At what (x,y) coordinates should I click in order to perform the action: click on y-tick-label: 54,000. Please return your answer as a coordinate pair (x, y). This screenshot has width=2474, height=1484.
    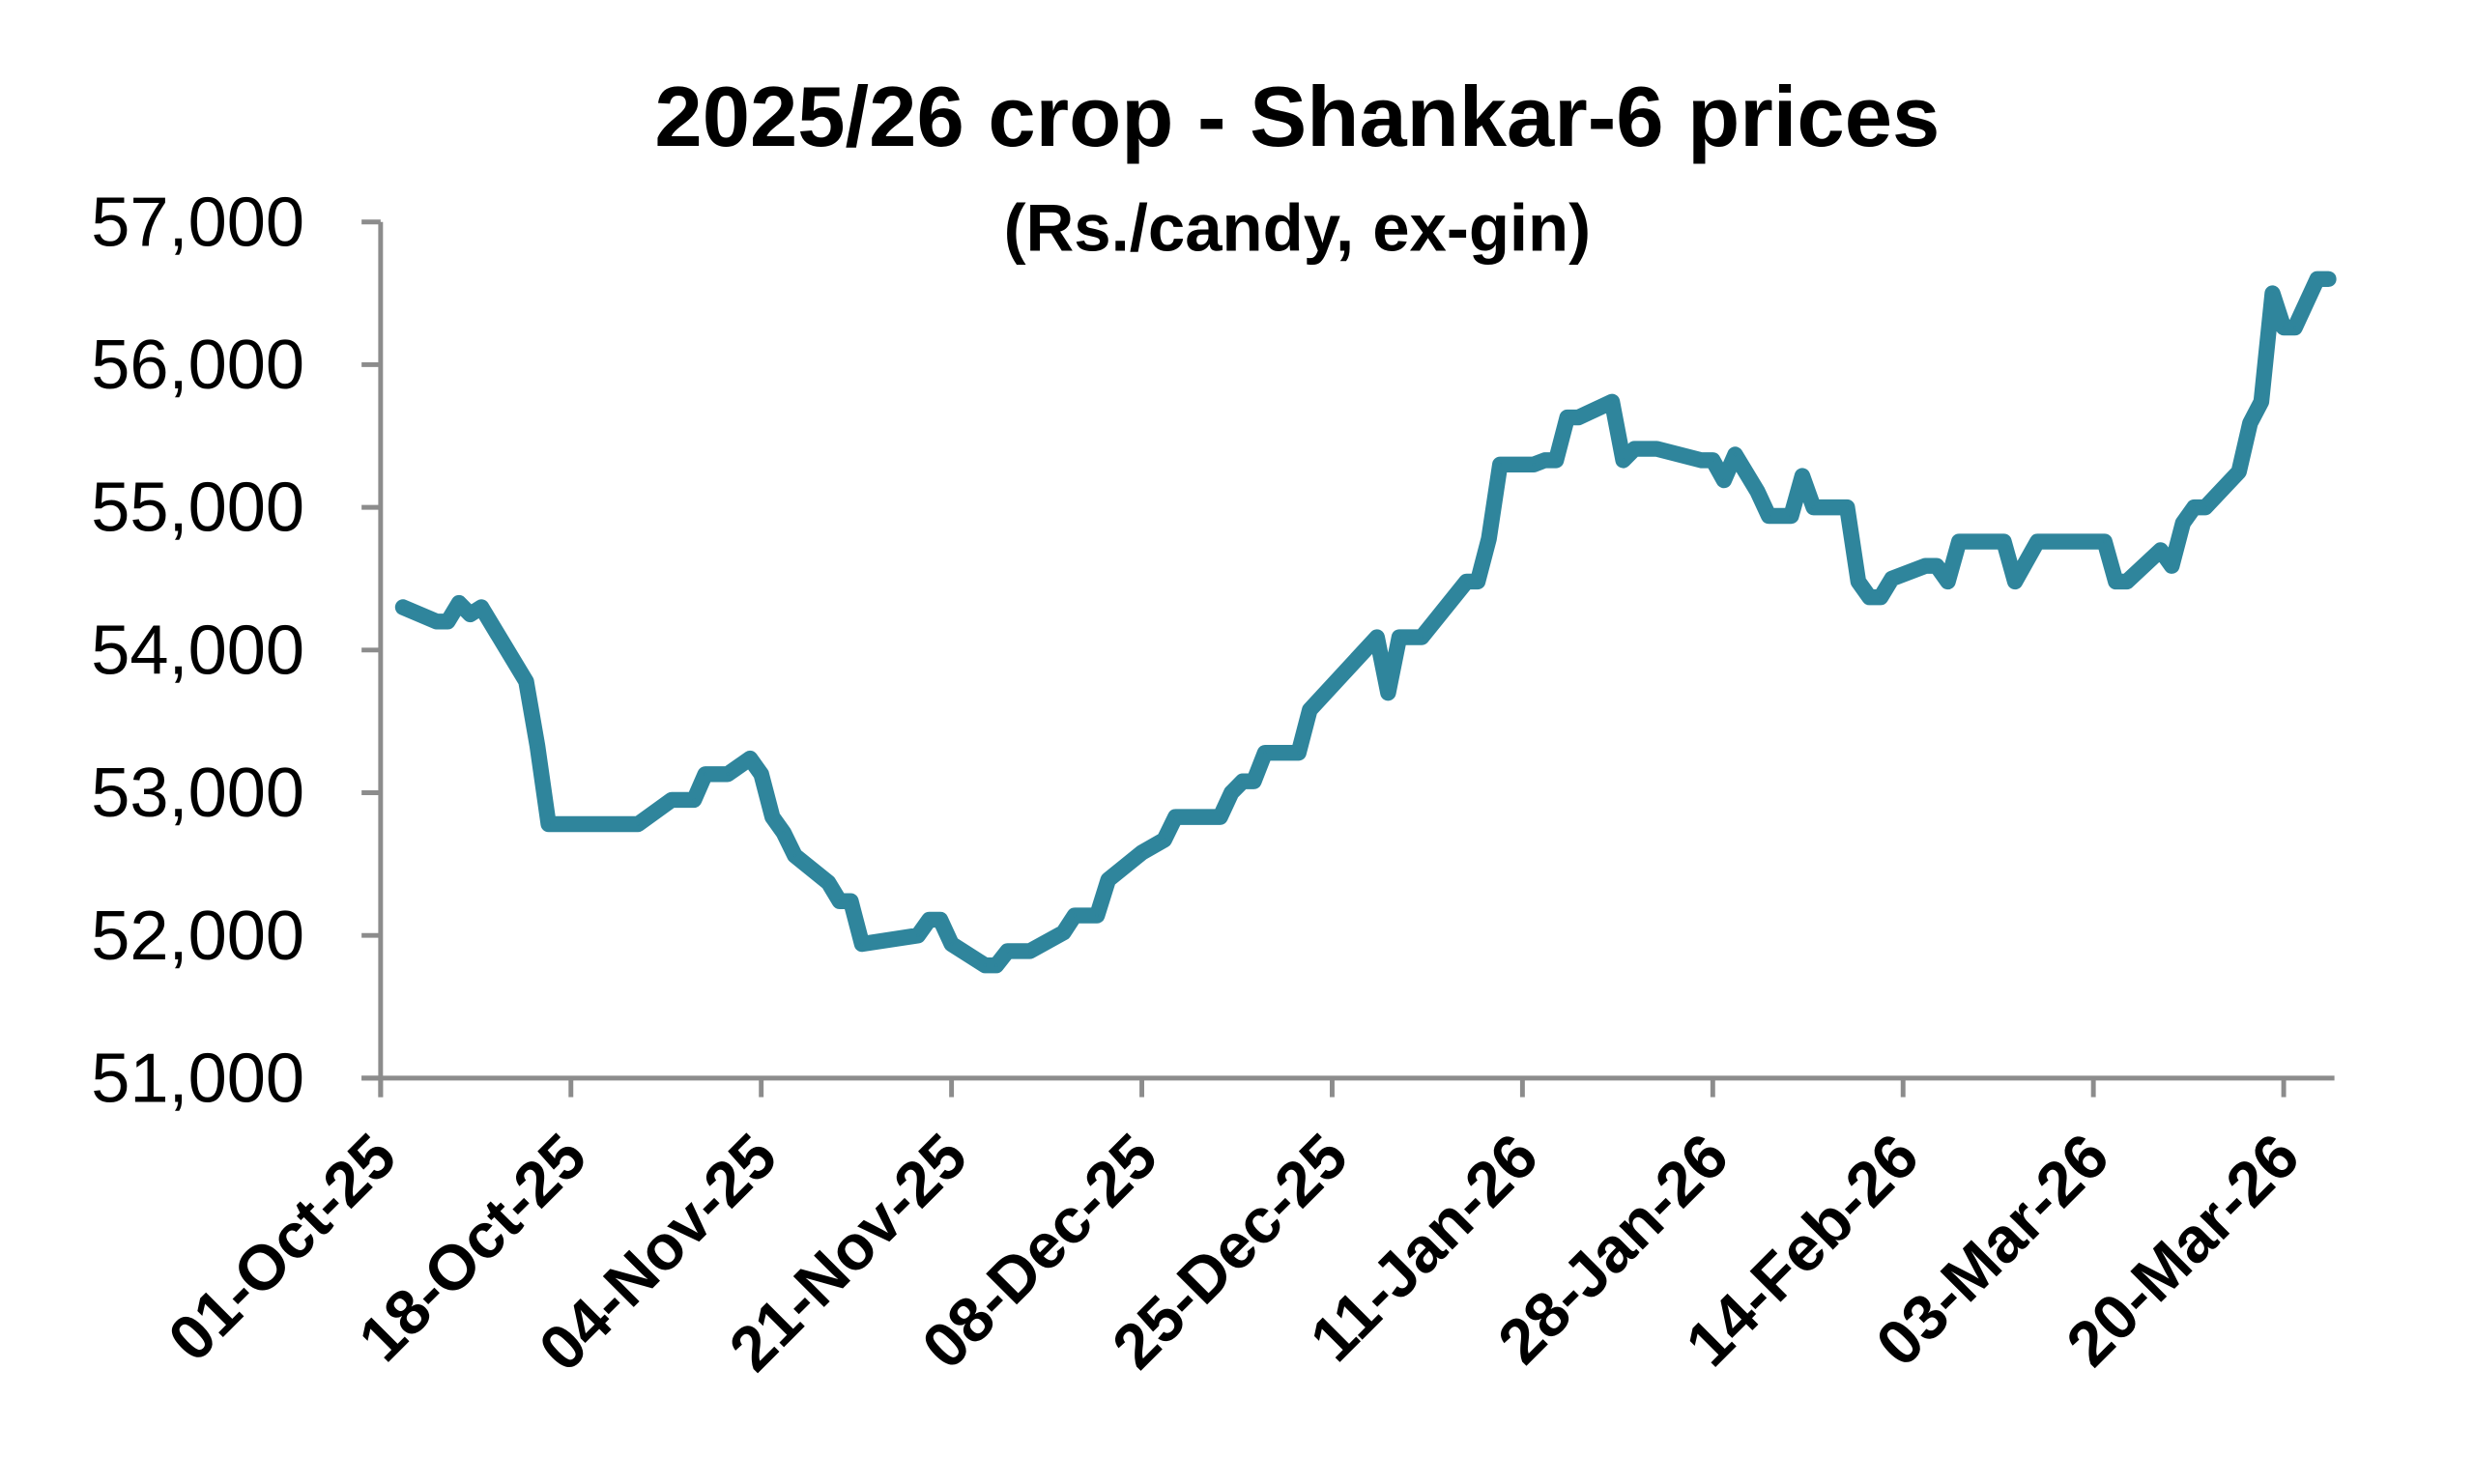
    Looking at the image, I should click on (197, 650).